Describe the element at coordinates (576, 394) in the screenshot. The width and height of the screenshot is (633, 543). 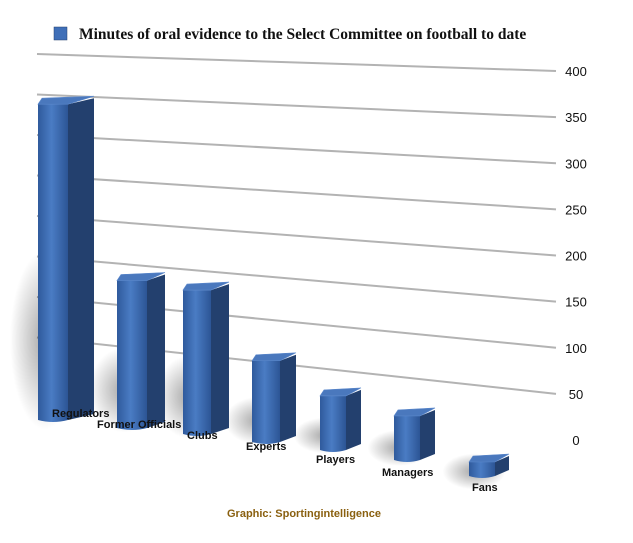
I see `y-tick-label: 50` at that location.